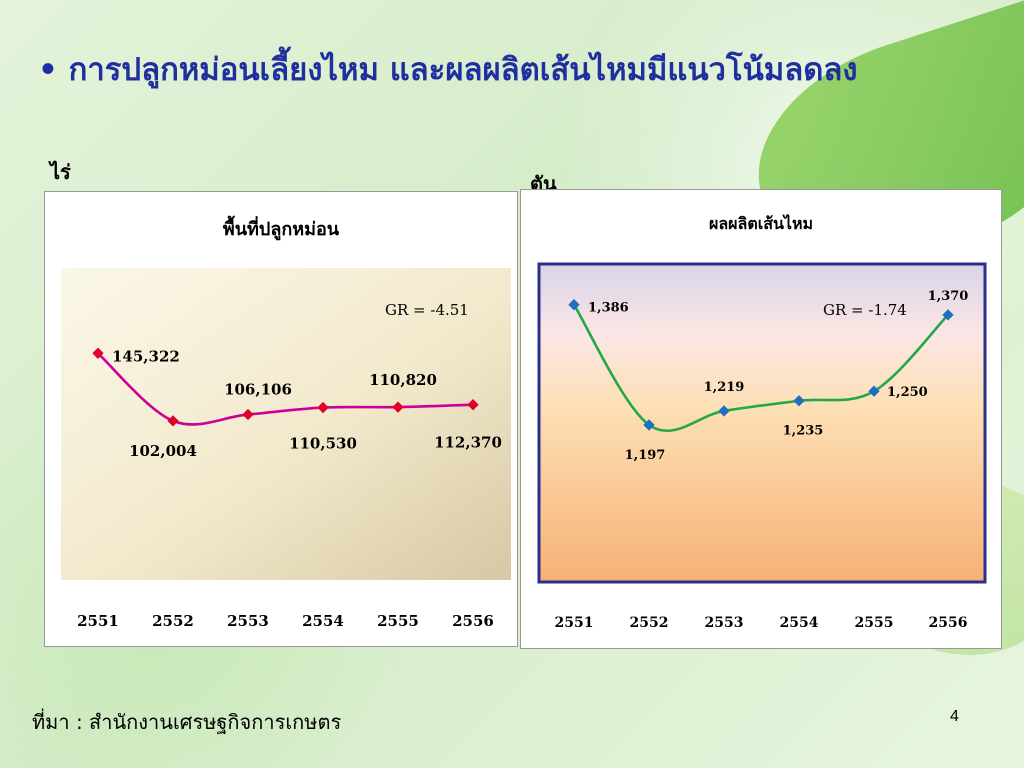  Describe the element at coordinates (403, 380) in the screenshot. I see `data-label: 110,820` at that location.